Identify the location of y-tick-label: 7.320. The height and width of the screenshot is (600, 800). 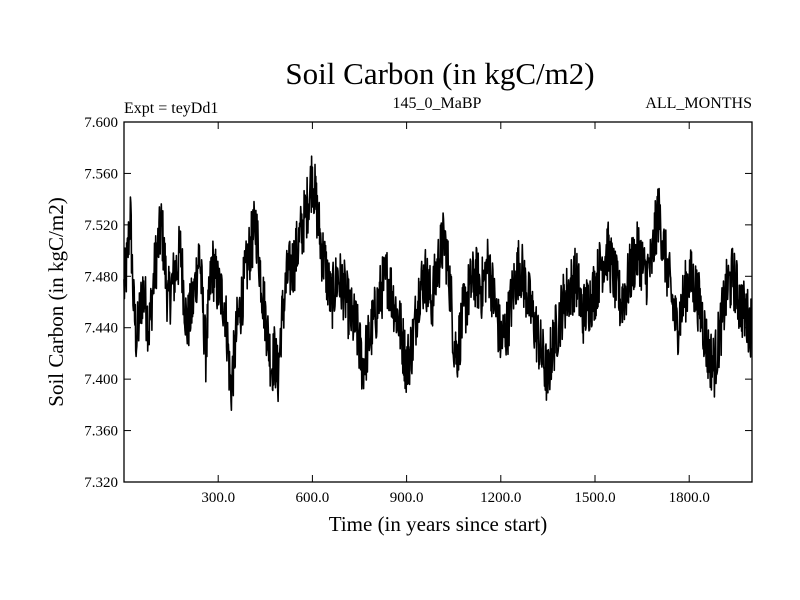
(101, 483).